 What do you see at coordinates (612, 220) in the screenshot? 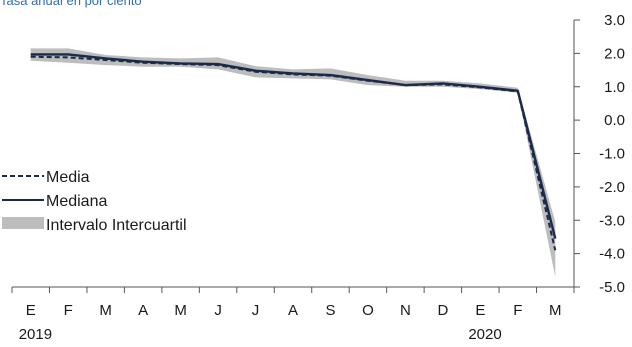
I see `y-tick-label: -3.0` at bounding box center [612, 220].